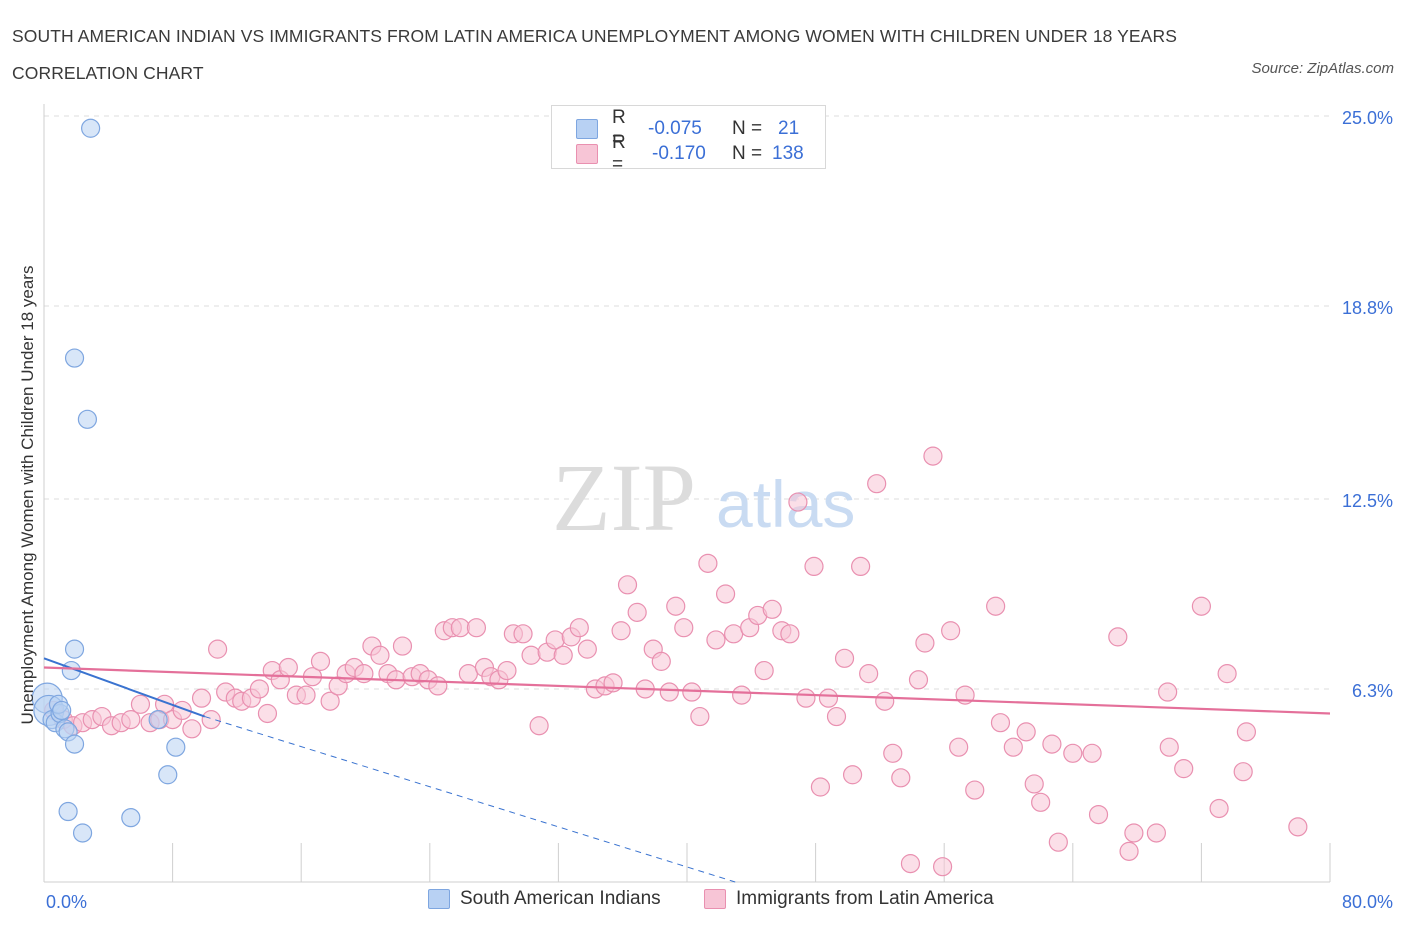  Describe the element at coordinates (675, 128) in the screenshot. I see `r-value: -0.075` at that location.